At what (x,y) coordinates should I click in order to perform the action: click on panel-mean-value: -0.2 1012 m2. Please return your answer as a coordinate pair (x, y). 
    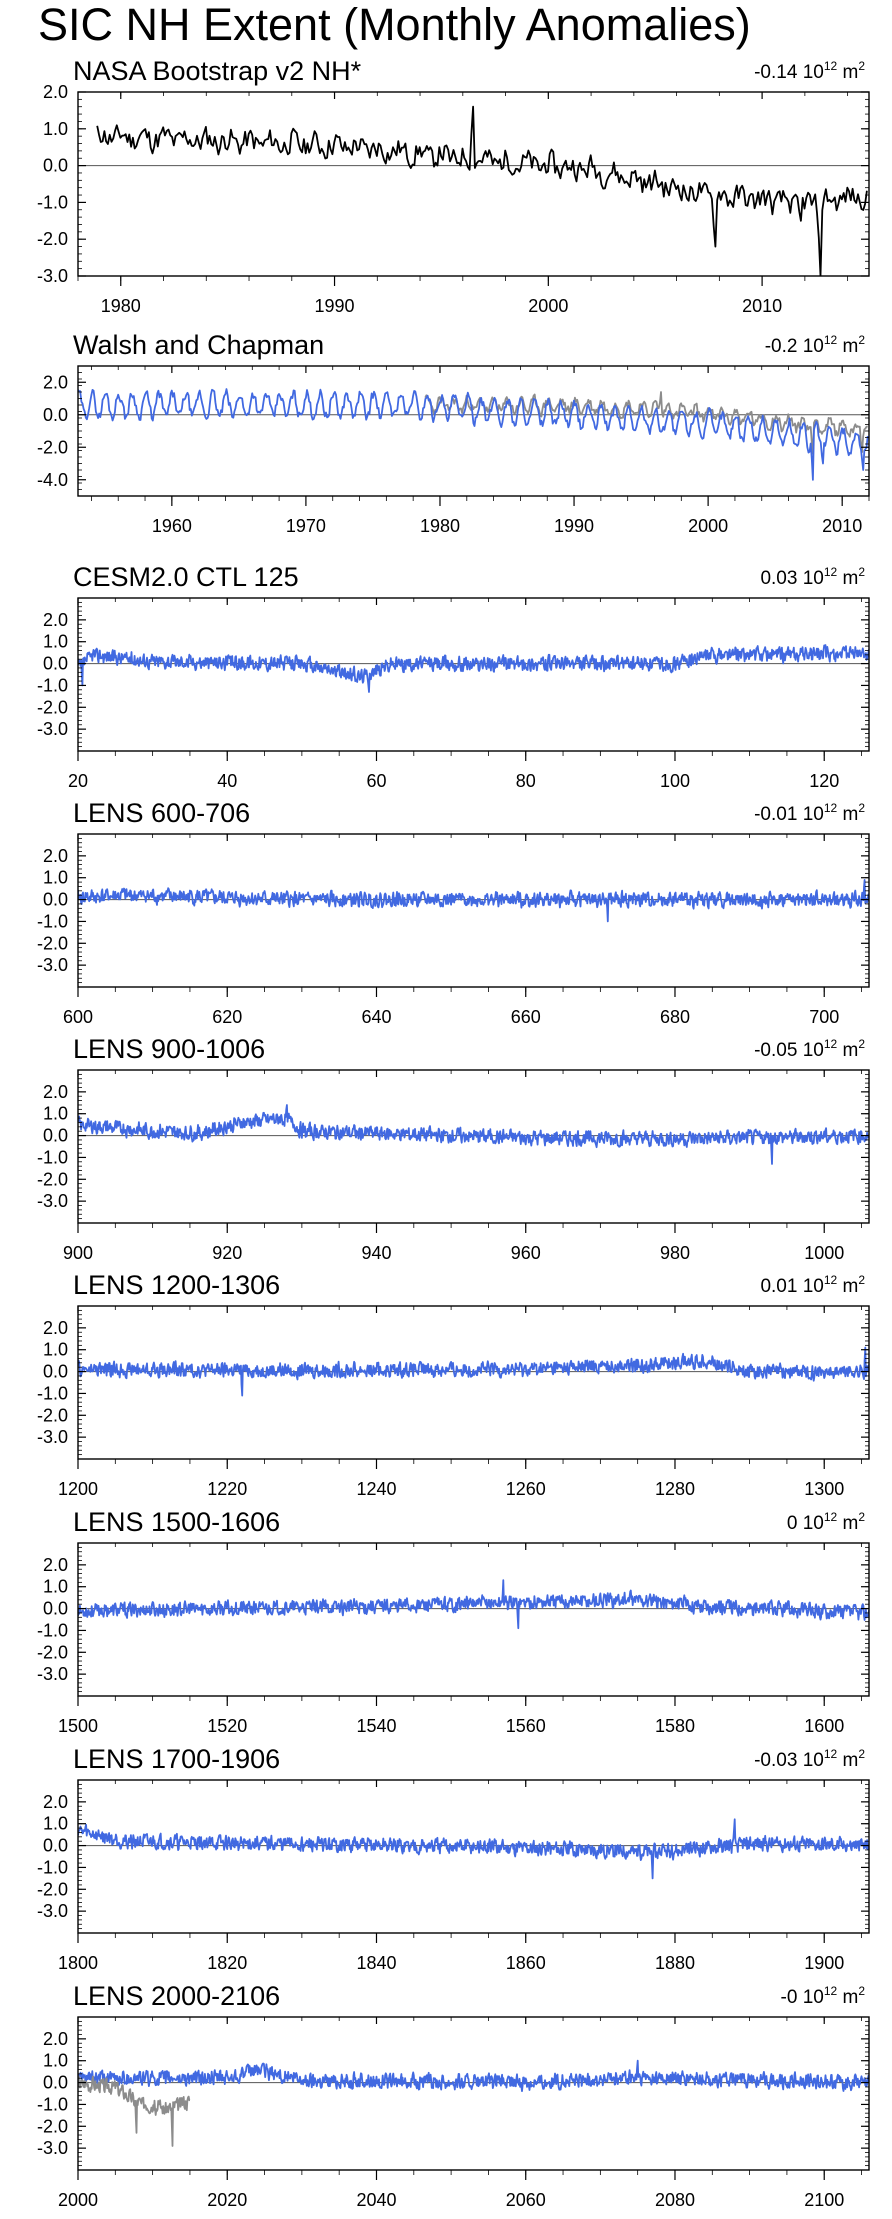
    Looking at the image, I should click on (815, 345).